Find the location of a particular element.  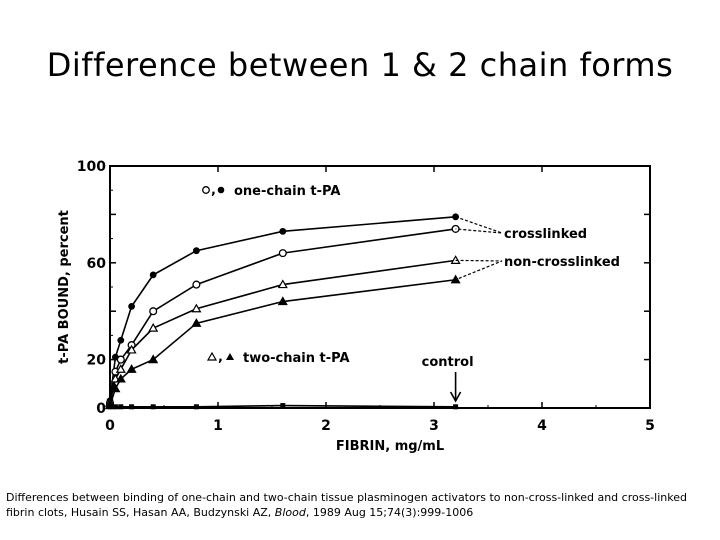

legend-one-chain: one-chain t-PA is located at coordinates (287, 191).